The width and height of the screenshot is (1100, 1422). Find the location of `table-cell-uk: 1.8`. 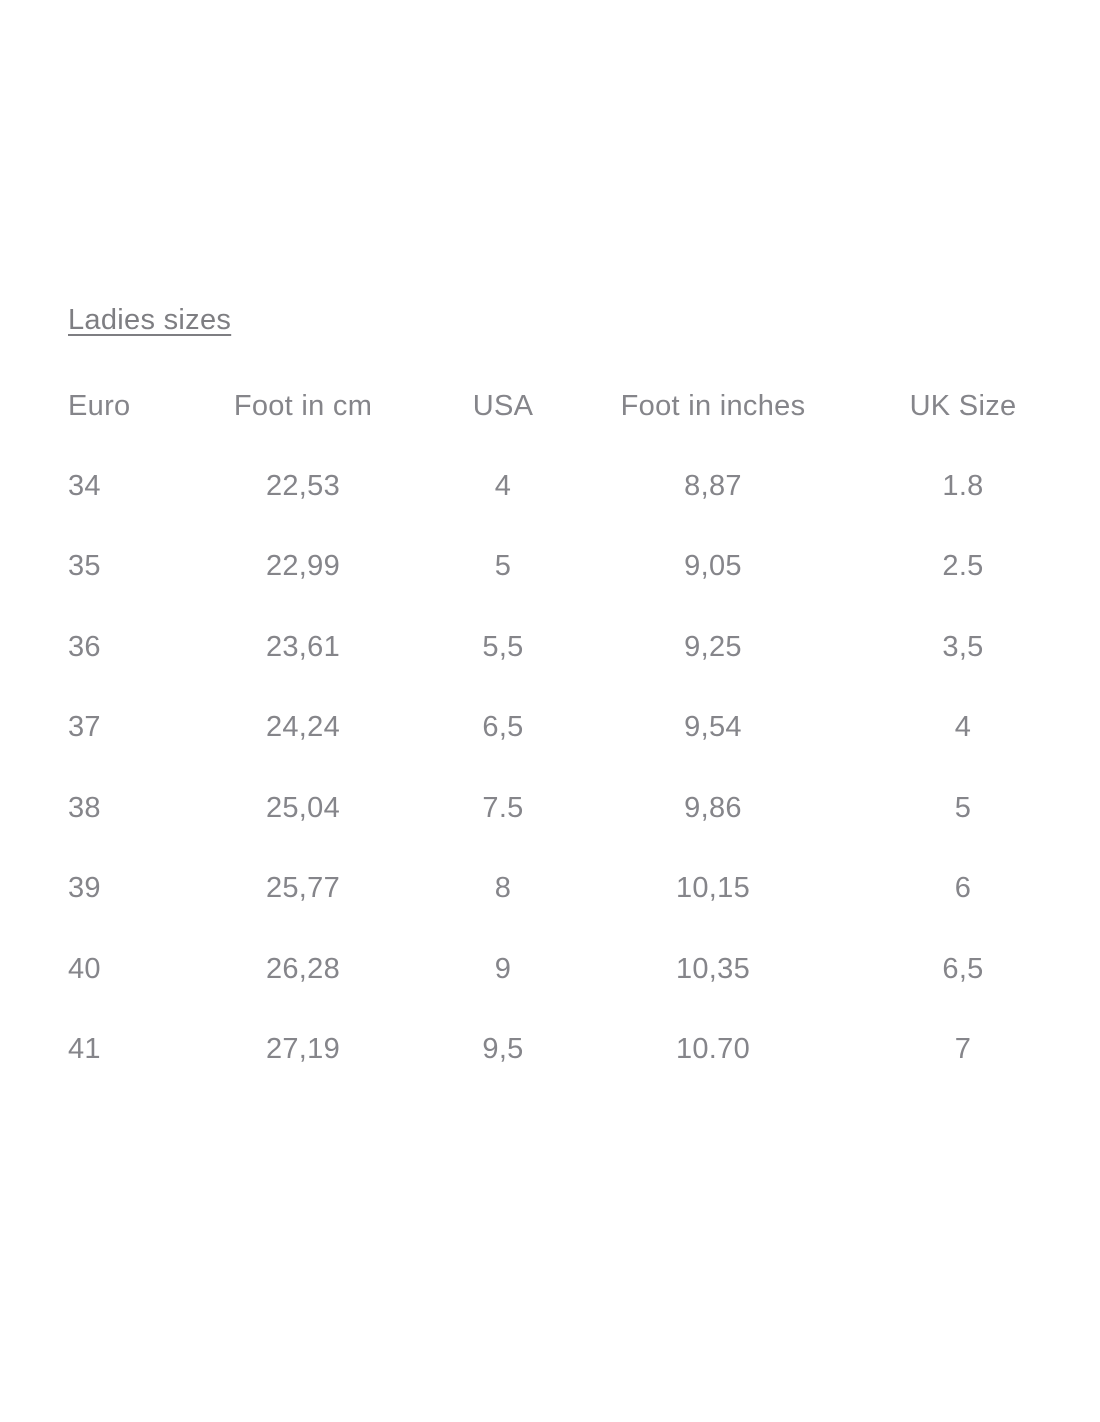

table-cell-uk: 1.8 is located at coordinates (963, 485).